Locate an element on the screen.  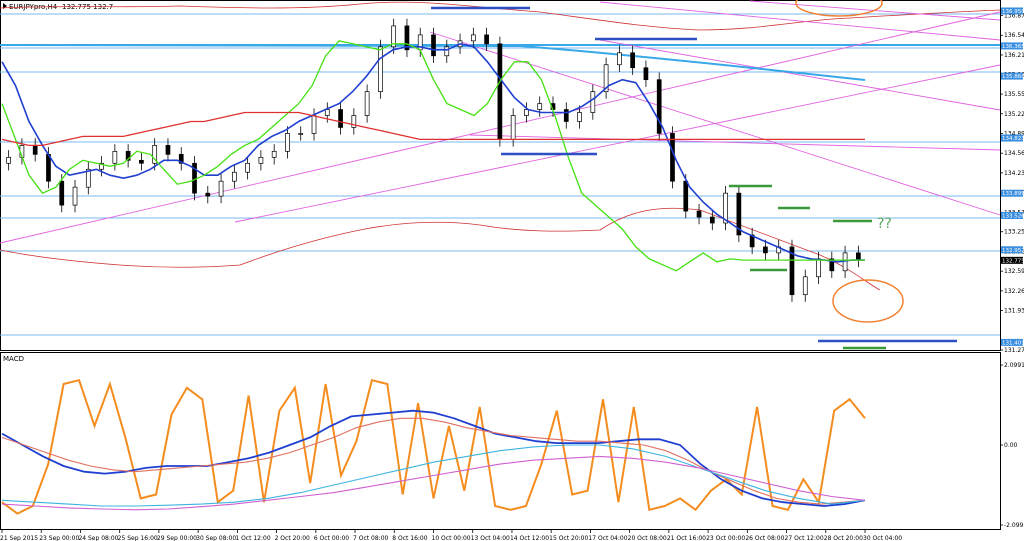
macd-tick-label: 0.00 is located at coordinates (1011, 445).